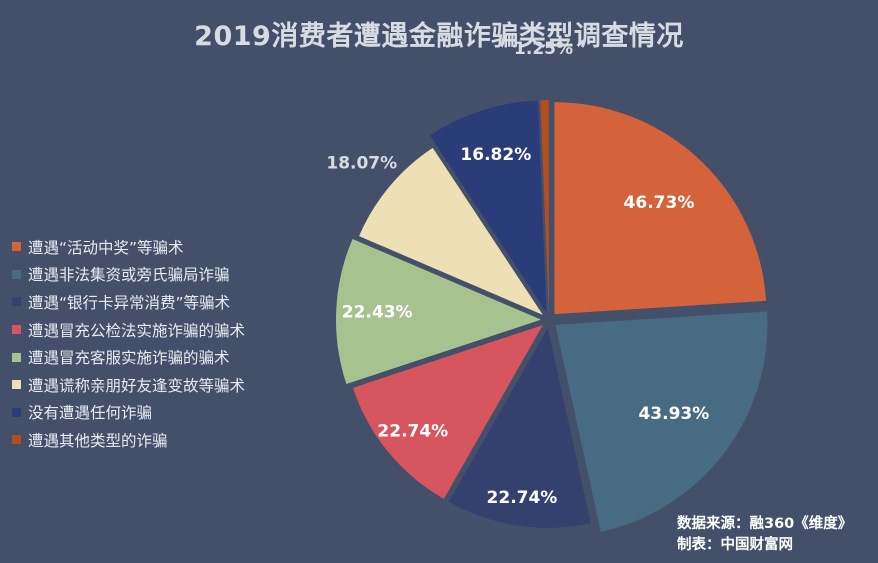 This screenshot has height=563, width=878. I want to click on legend-label: 遭遇谎称亲朋好友逢变故等骗术, so click(137, 385).